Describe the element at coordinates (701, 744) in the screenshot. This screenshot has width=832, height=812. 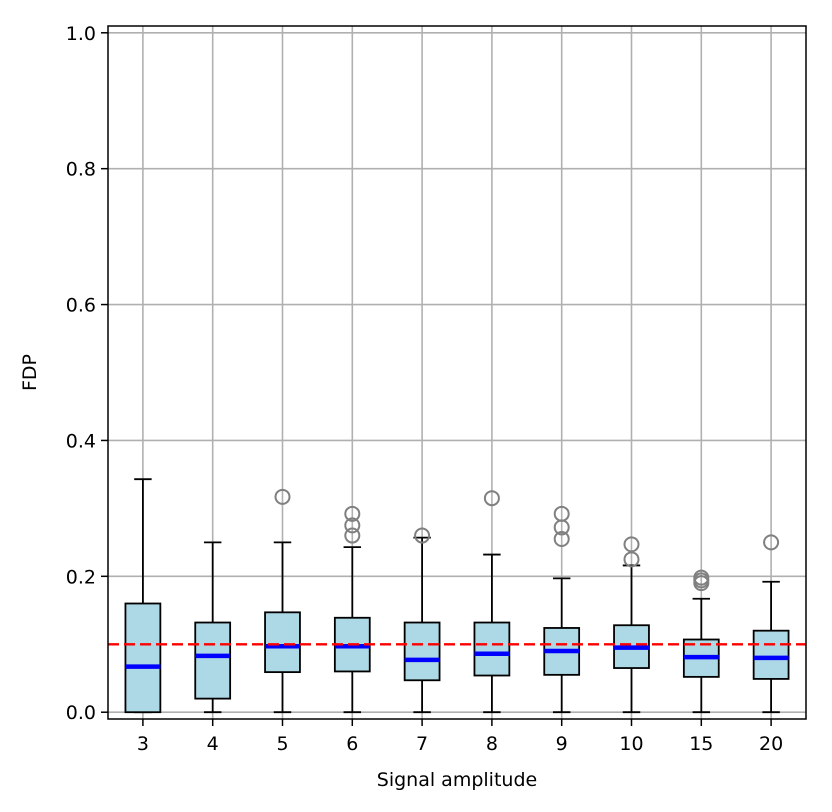
I see `x-tick-label: 15` at that location.